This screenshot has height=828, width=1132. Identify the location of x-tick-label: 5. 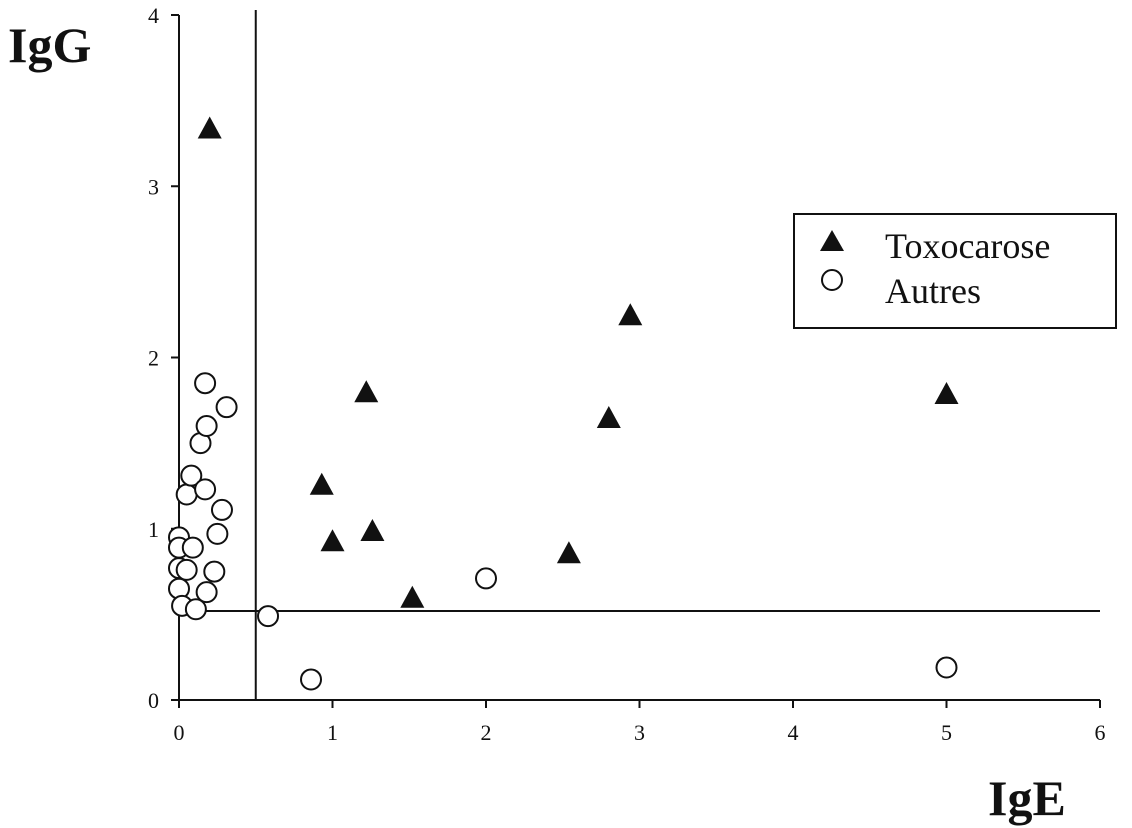
(946, 732).